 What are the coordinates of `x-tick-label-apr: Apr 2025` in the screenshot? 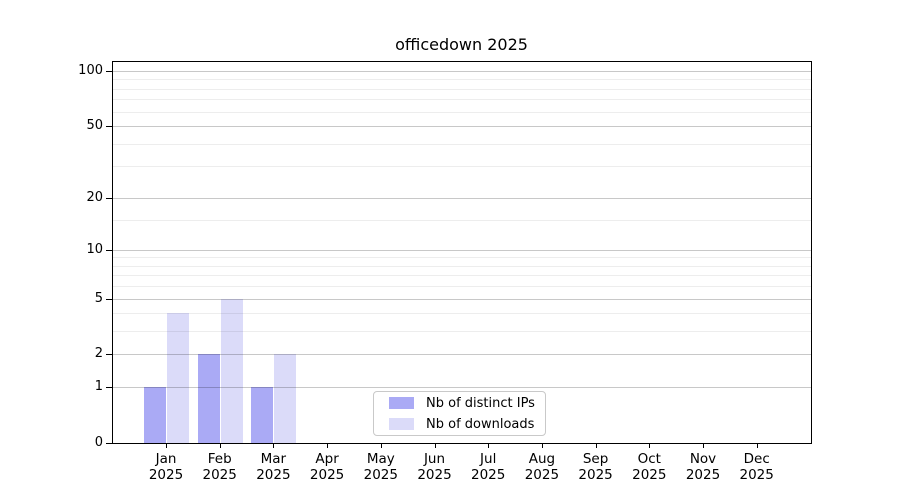 It's located at (327, 467).